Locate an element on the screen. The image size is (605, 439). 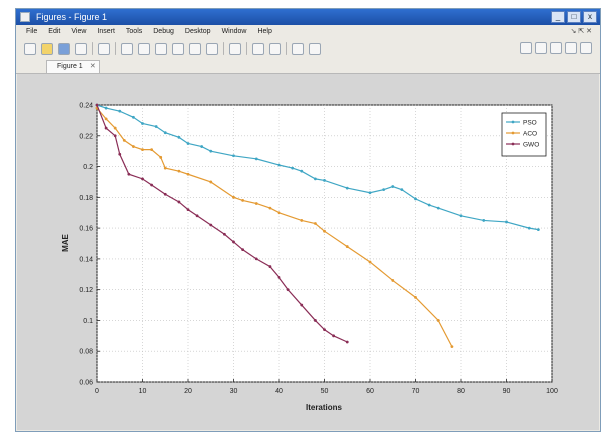
float-icon is located at coordinates (571, 48).